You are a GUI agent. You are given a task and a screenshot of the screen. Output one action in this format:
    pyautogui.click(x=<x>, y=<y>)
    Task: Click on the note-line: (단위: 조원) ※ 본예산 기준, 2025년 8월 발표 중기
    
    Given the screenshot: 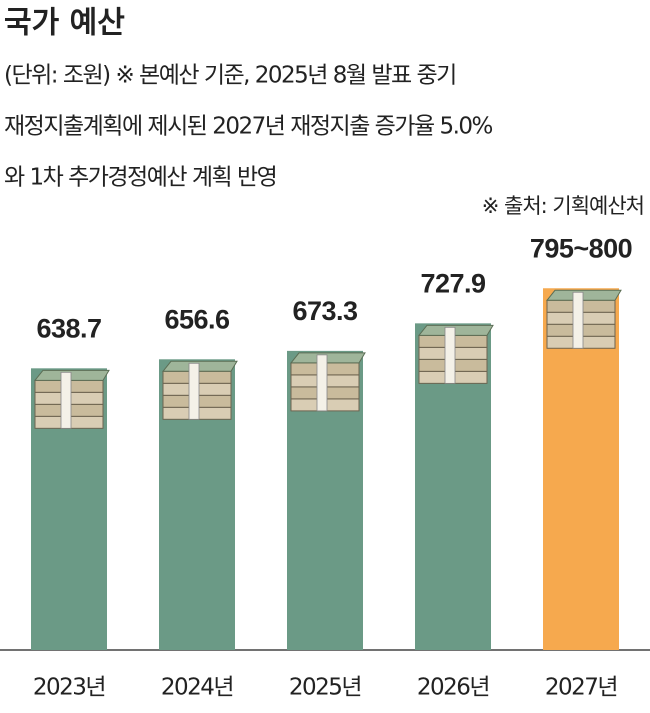 What is the action you would take?
    pyautogui.click(x=230, y=76)
    